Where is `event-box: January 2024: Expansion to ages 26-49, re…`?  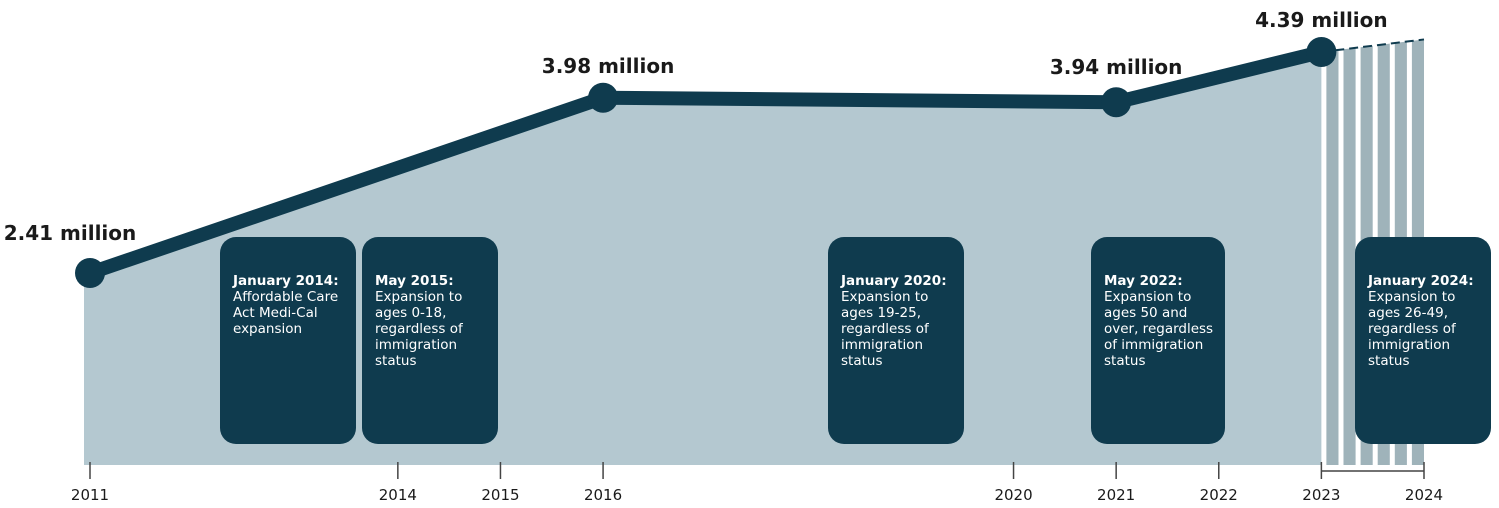
event-box: January 2024: Expansion to ages 26-49, re… is located at coordinates (1423, 340).